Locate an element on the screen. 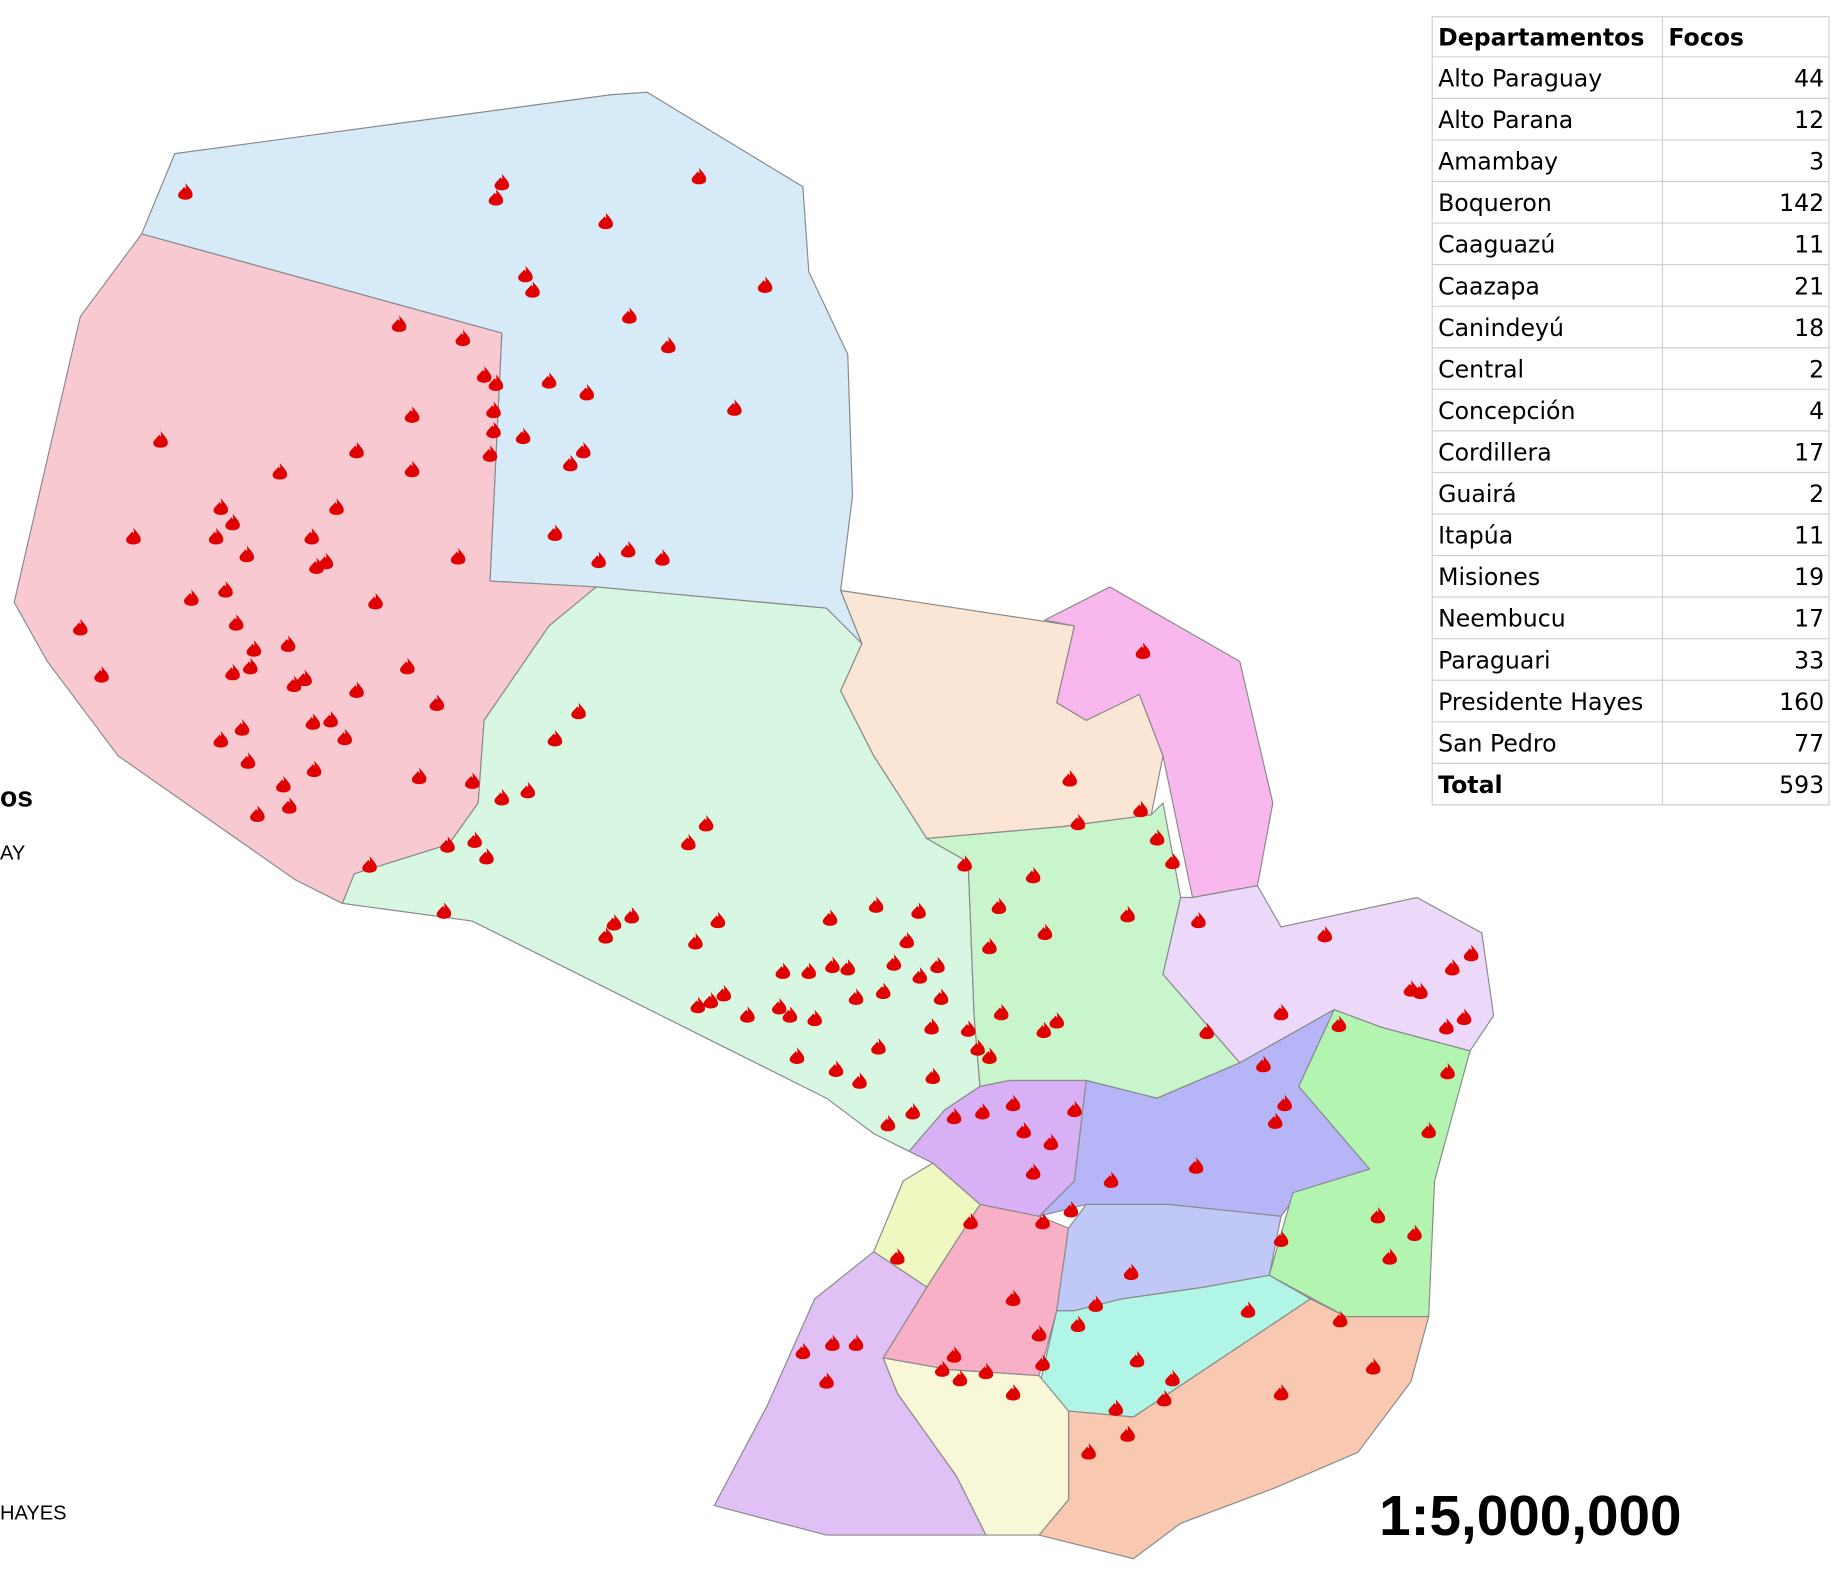 This screenshot has height=1573, width=1836. department-name: Central is located at coordinates (1481, 369).